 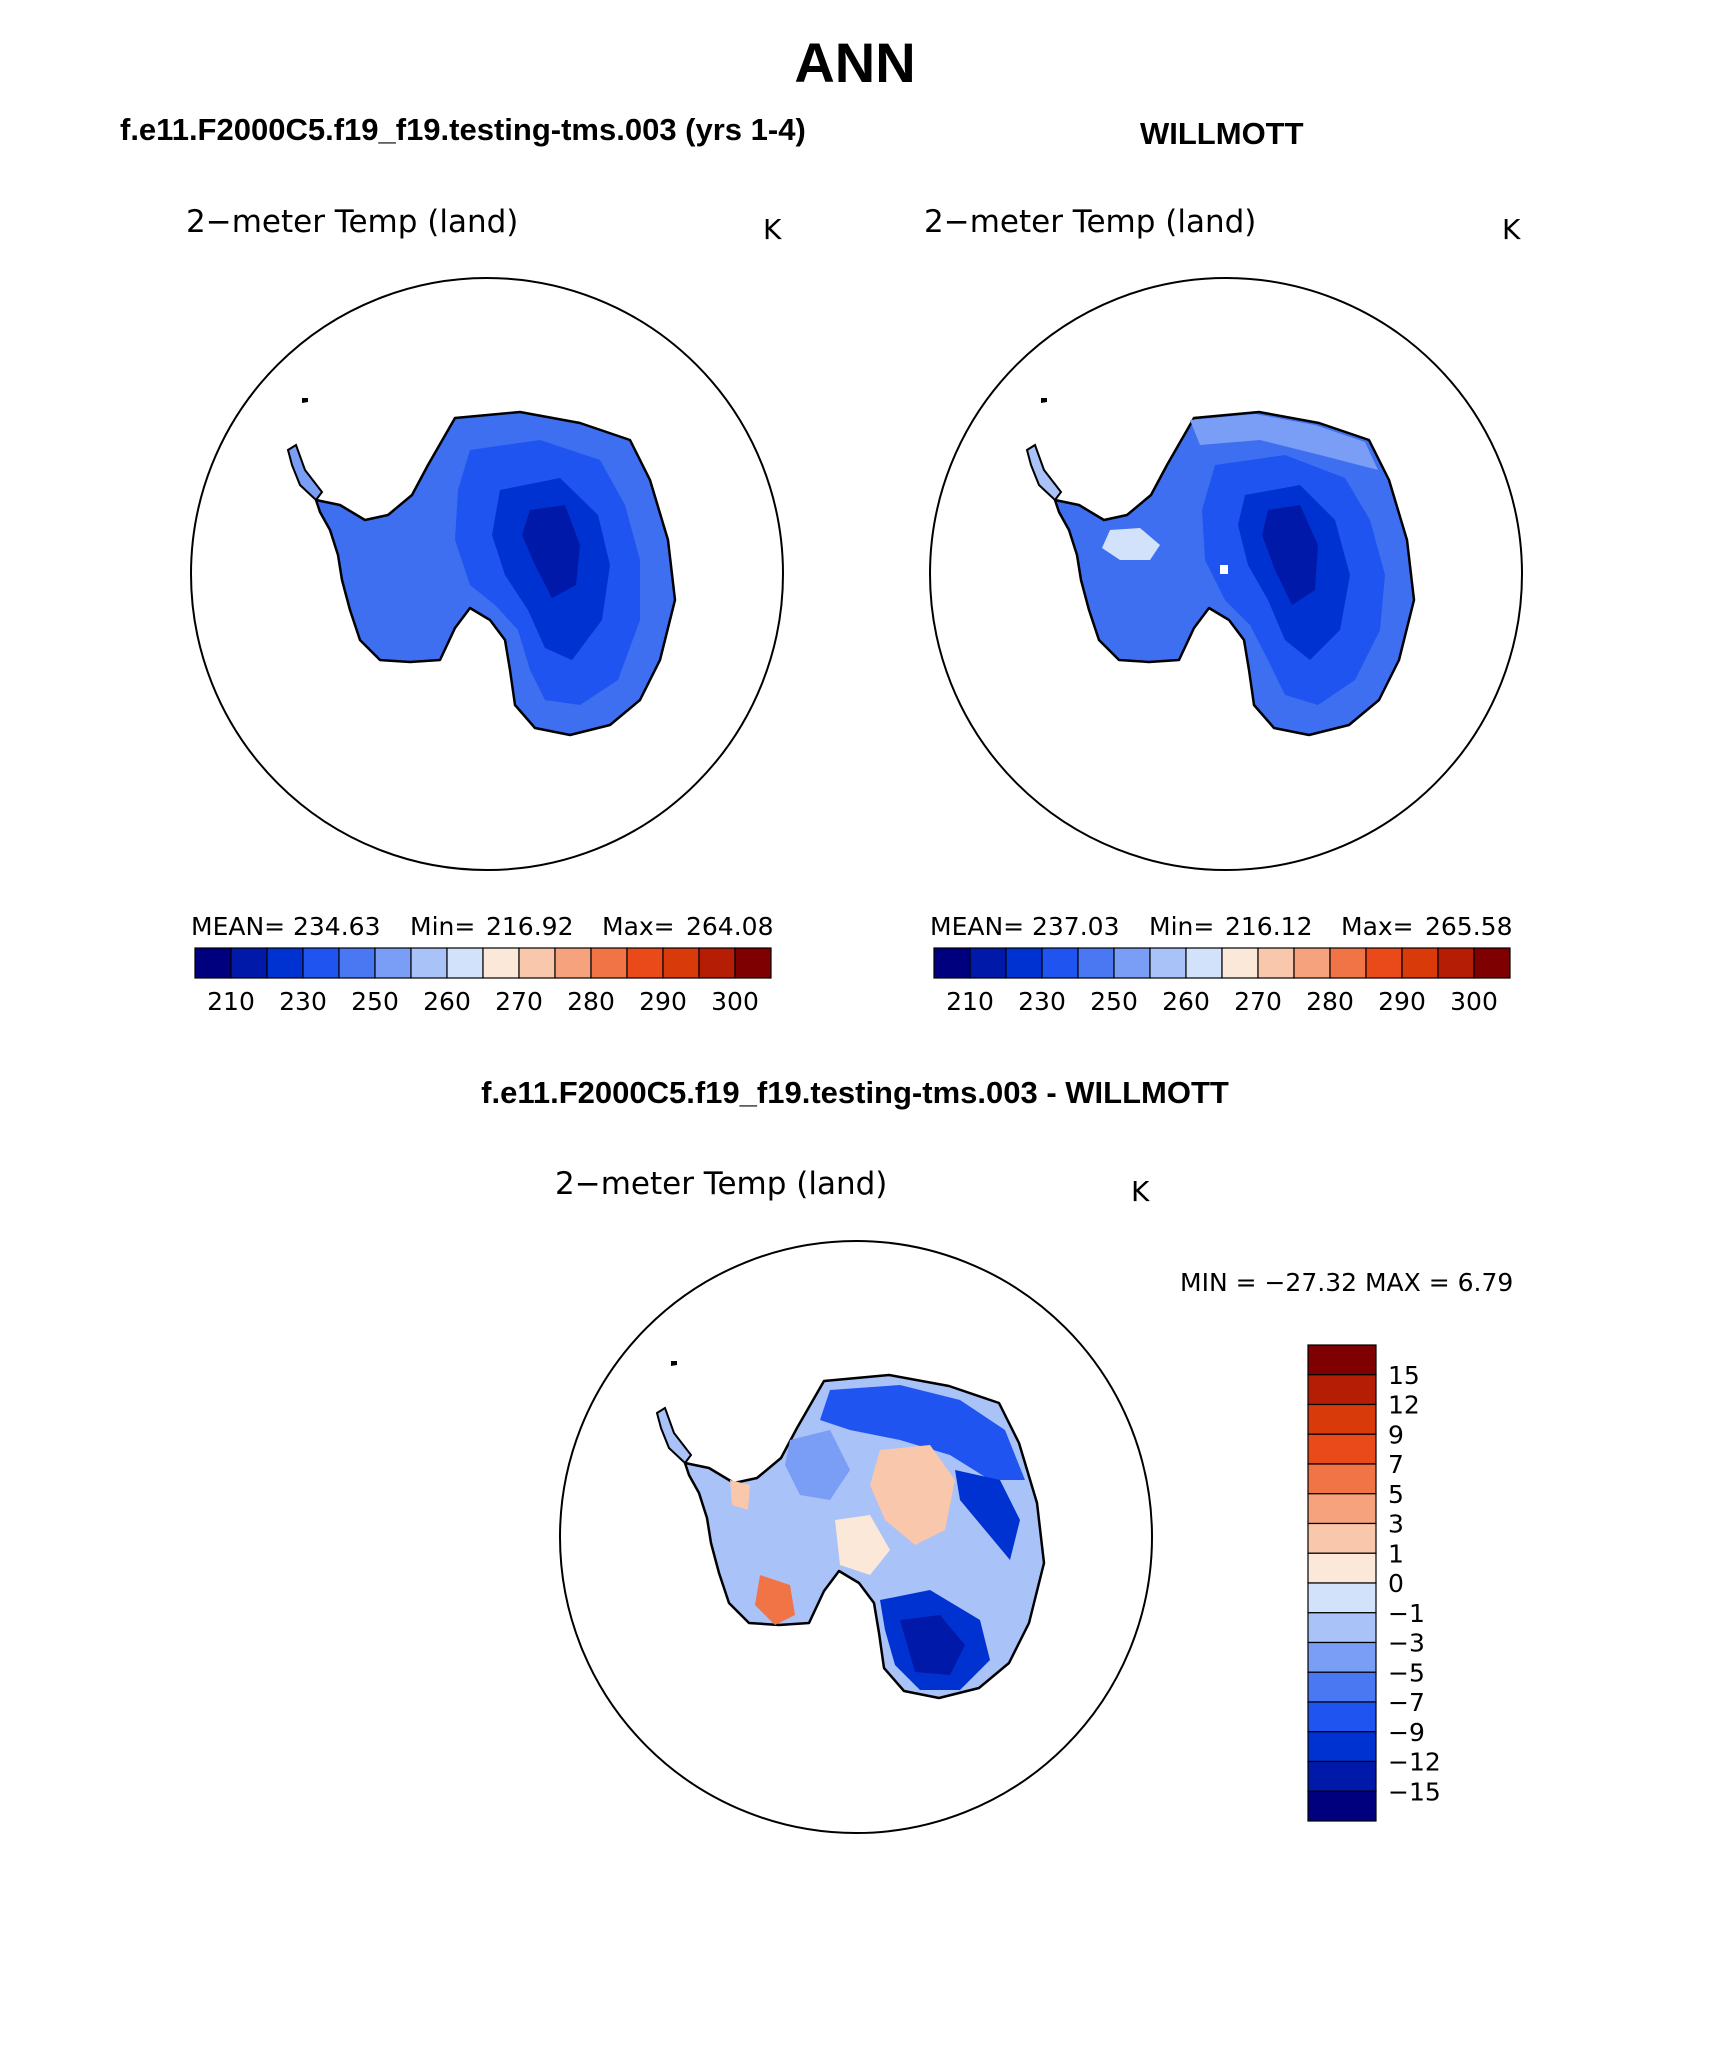 I want to click on left-plateau-min, so click(x=551, y=551).